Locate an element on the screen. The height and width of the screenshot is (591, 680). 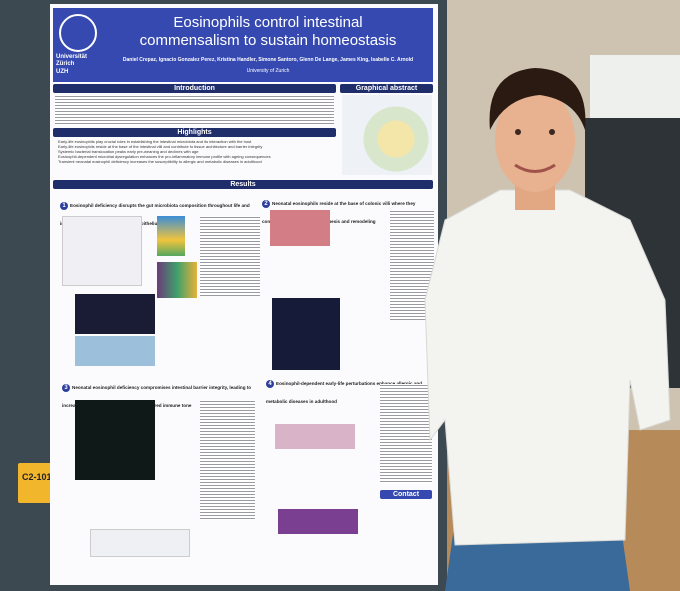
poster-affiliation: University of Zurich is located at coordinates (268, 71).